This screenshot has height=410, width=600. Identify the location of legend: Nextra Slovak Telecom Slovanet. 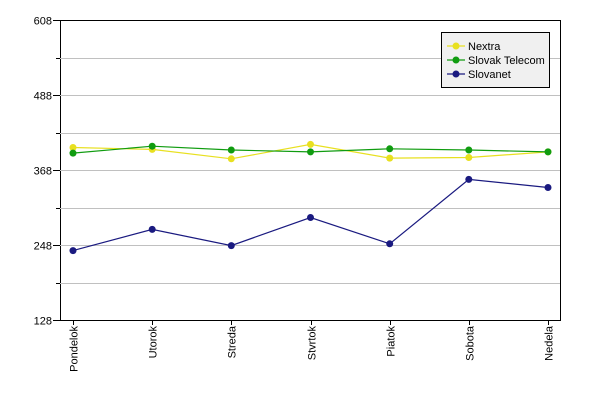
(495, 60).